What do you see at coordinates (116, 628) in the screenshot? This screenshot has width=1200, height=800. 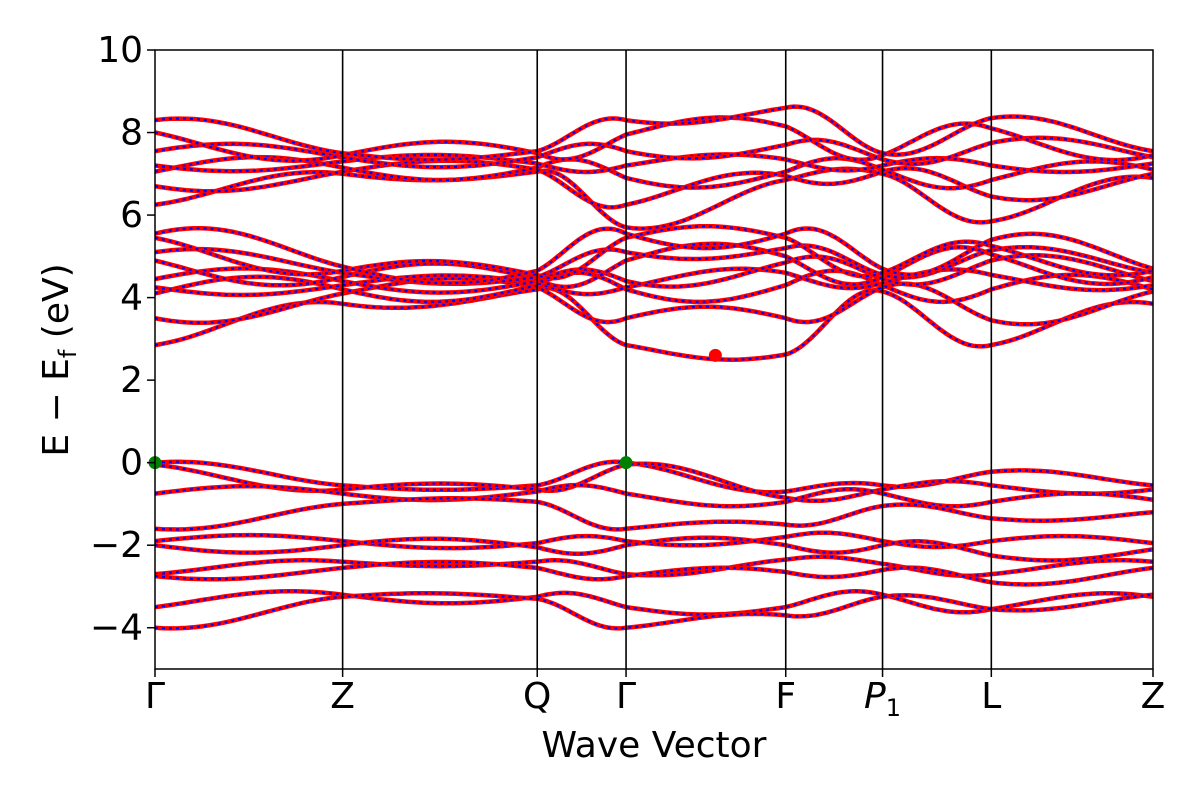 I see `y-tick-label: −4` at bounding box center [116, 628].